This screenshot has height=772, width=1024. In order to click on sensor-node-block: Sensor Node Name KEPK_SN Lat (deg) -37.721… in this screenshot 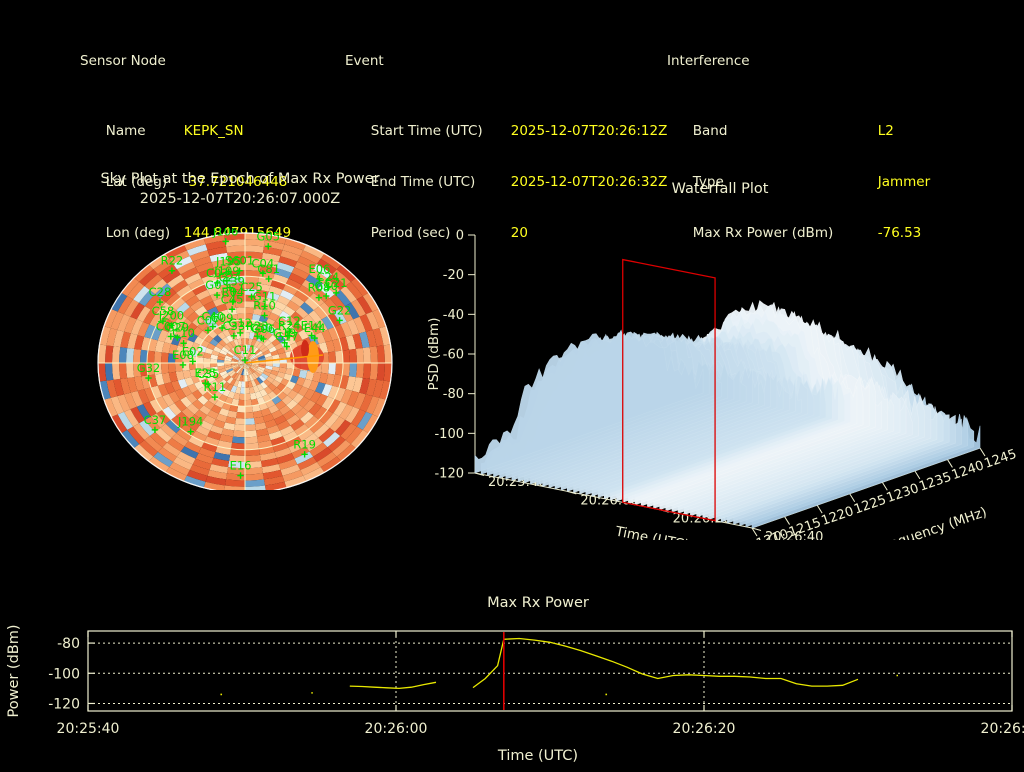, I will do `click(220, 138)`.